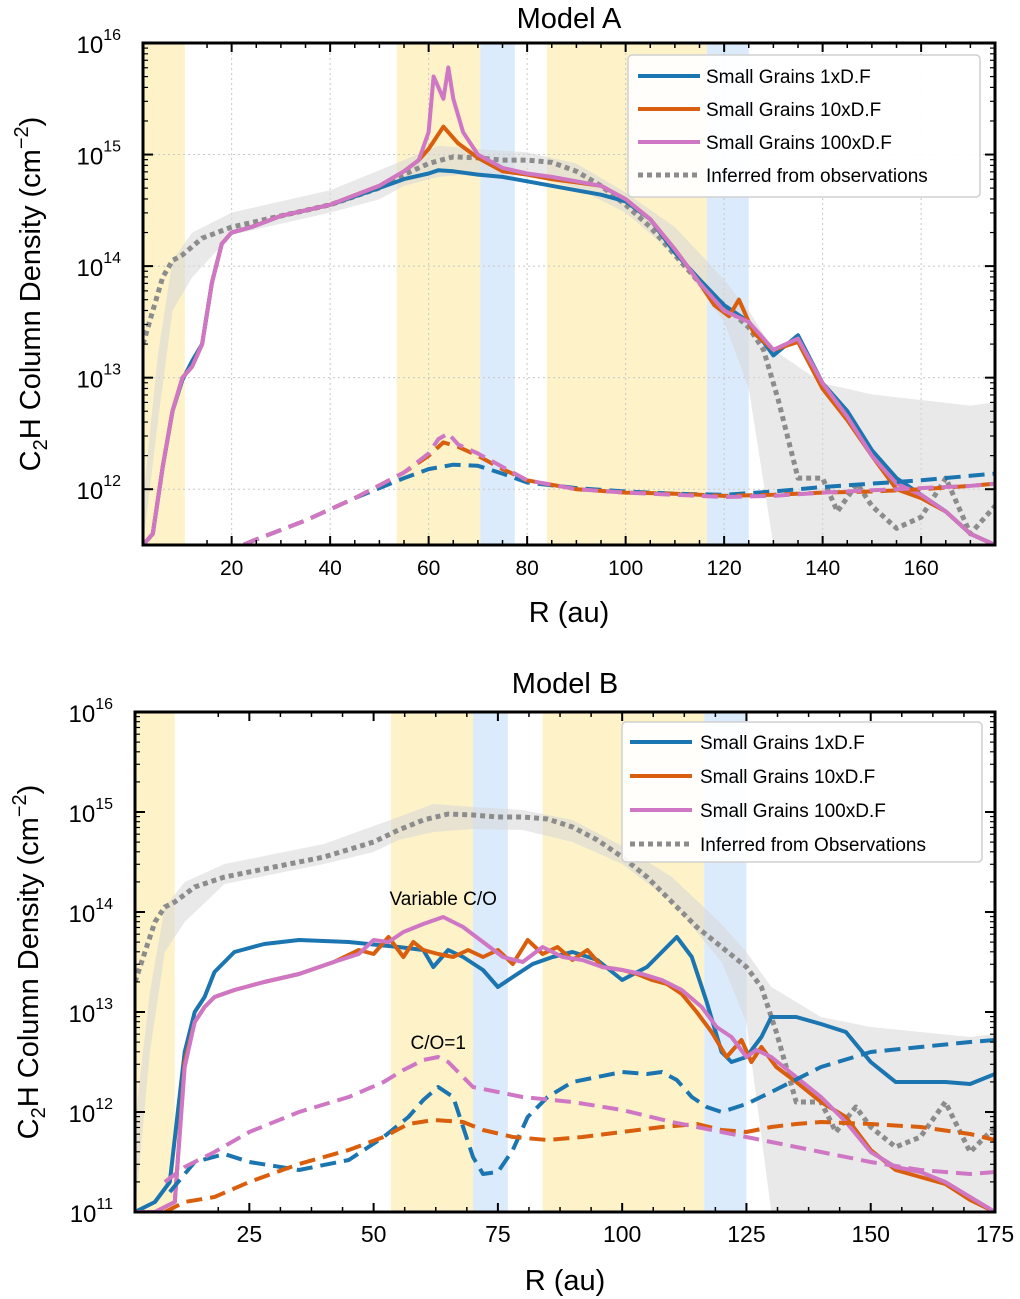 This screenshot has width=1020, height=1299. What do you see at coordinates (724, 568) in the screenshot?
I see `x-tick-label: 120` at bounding box center [724, 568].